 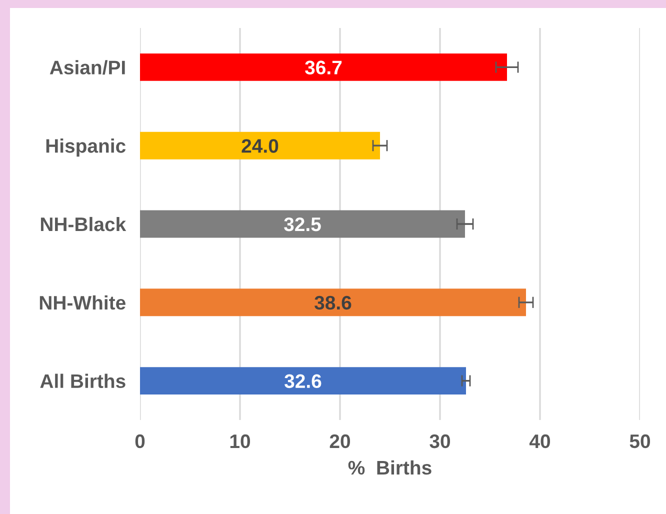 What do you see at coordinates (390, 467) in the screenshot?
I see `x-axis-title: % Births` at bounding box center [390, 467].